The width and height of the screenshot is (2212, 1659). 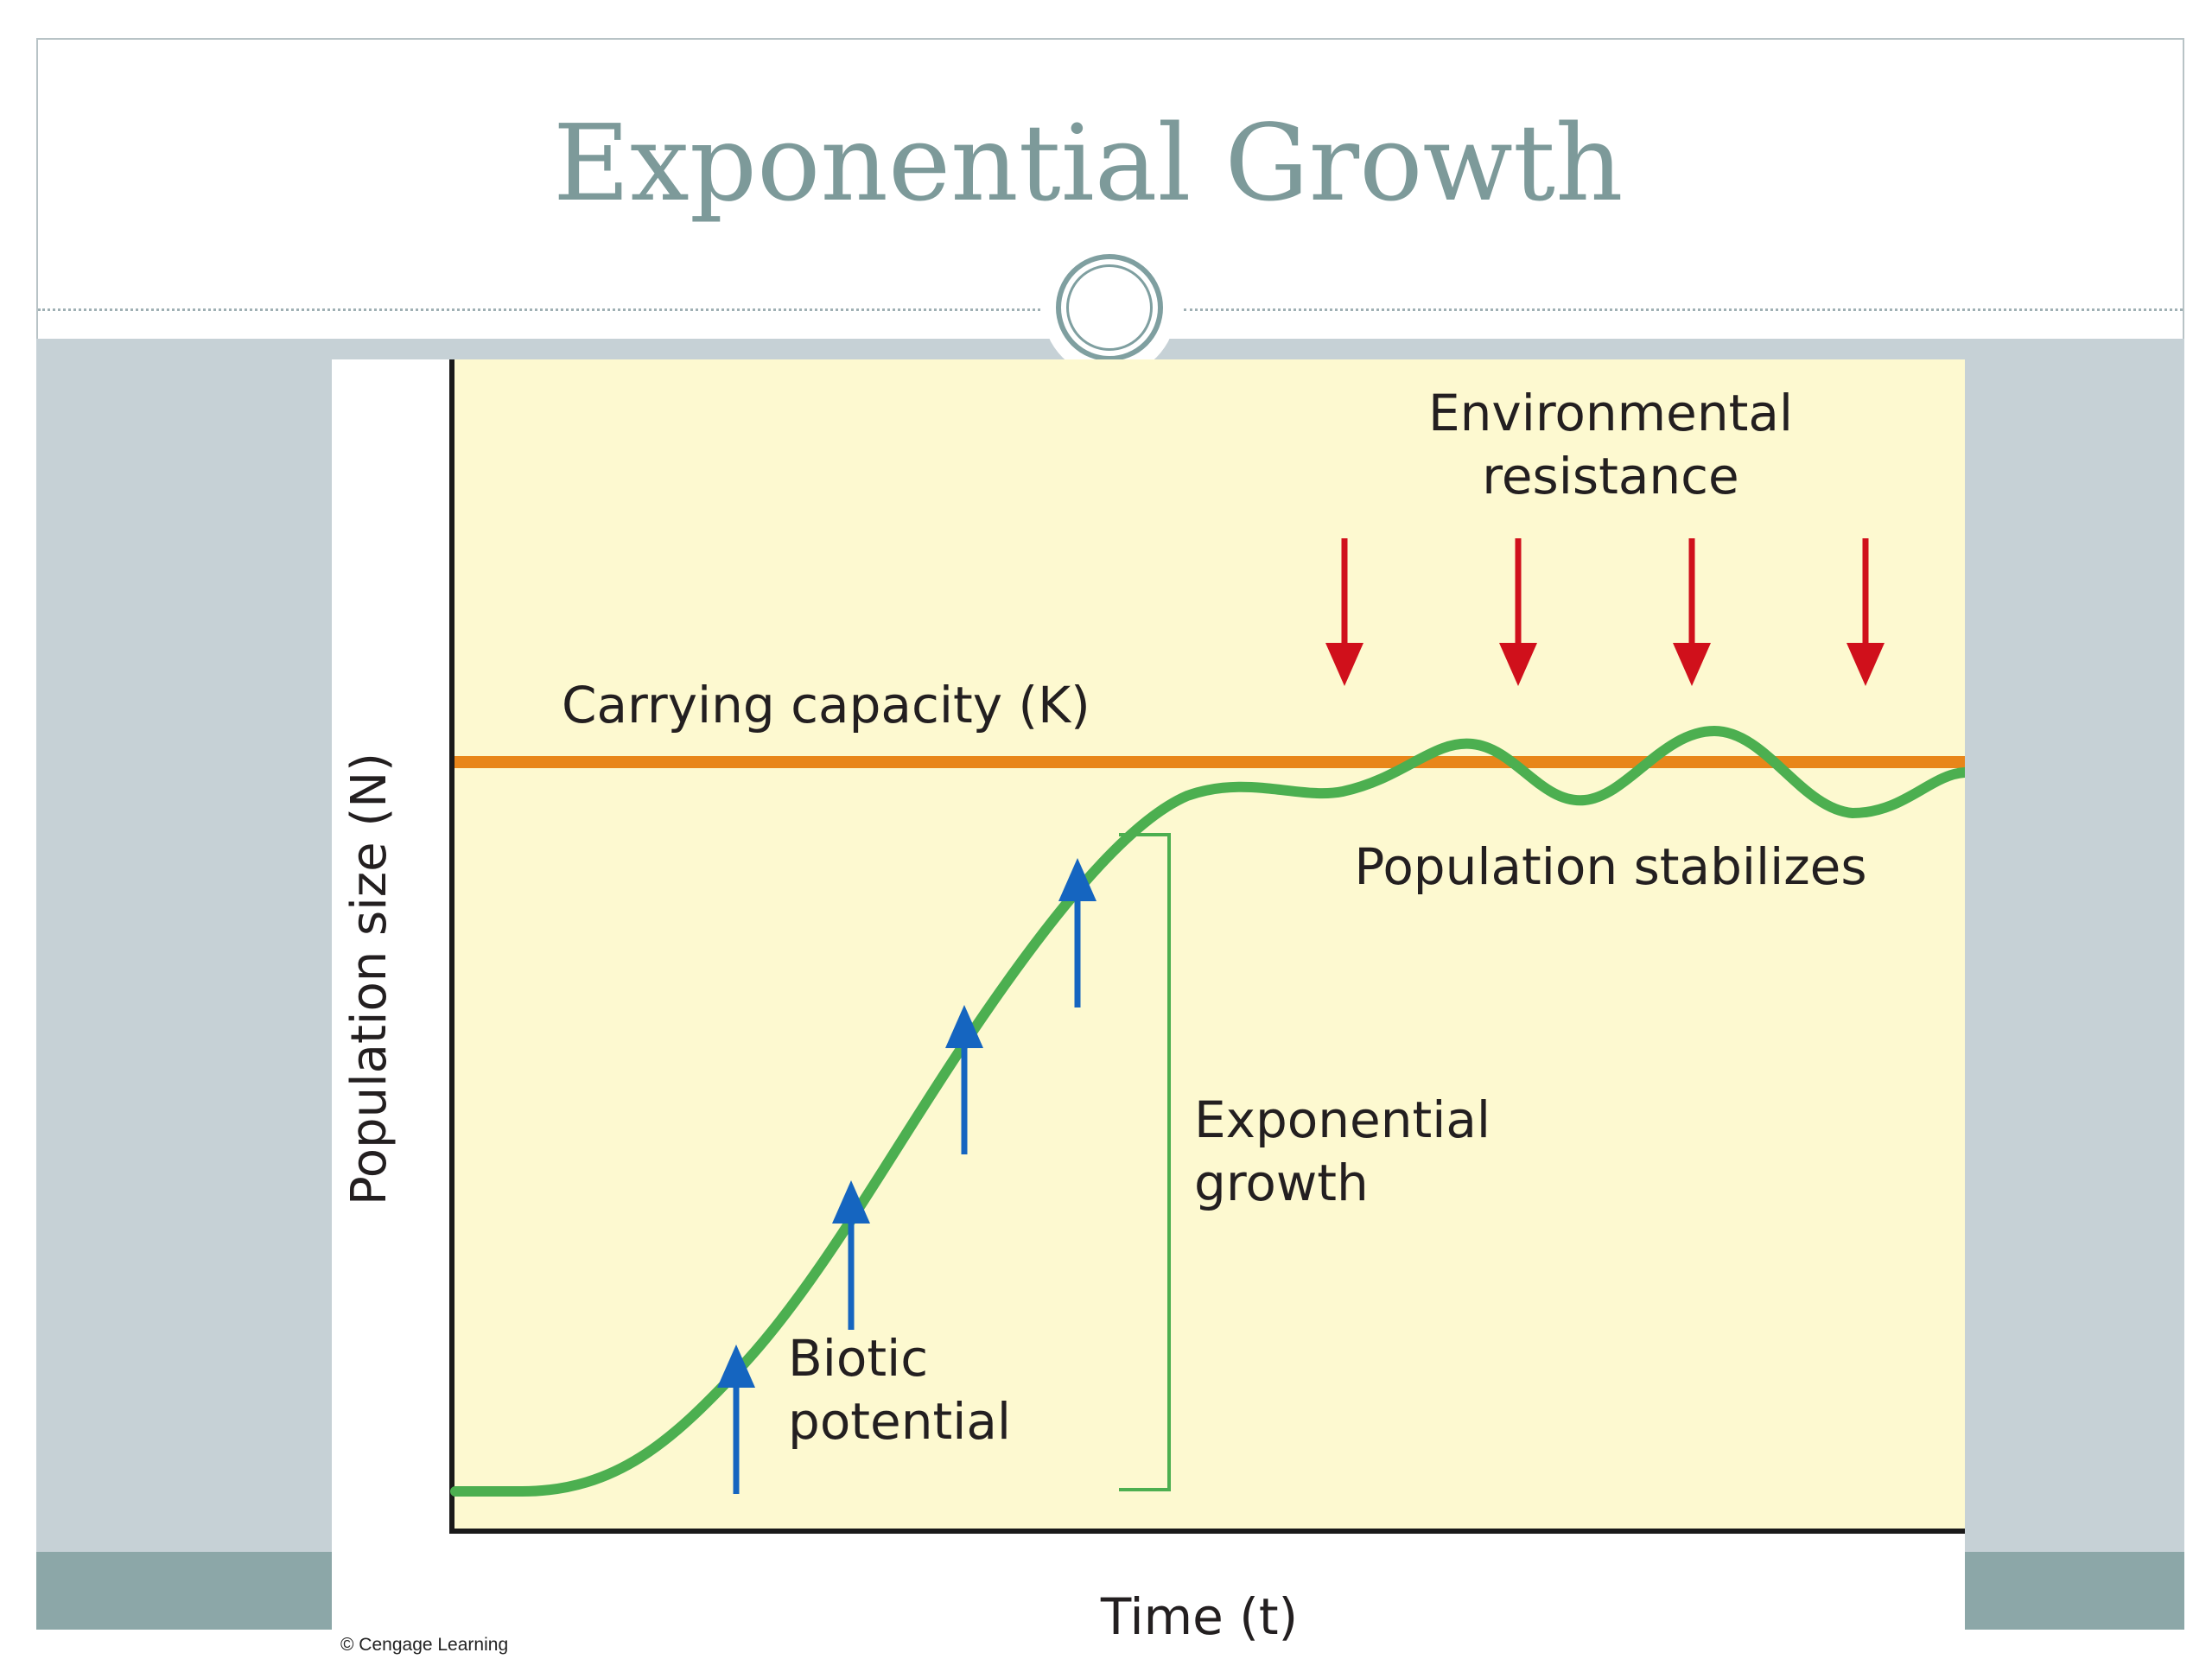 What do you see at coordinates (1088, 163) in the screenshot?
I see `slide-title: Exponential Growth` at bounding box center [1088, 163].